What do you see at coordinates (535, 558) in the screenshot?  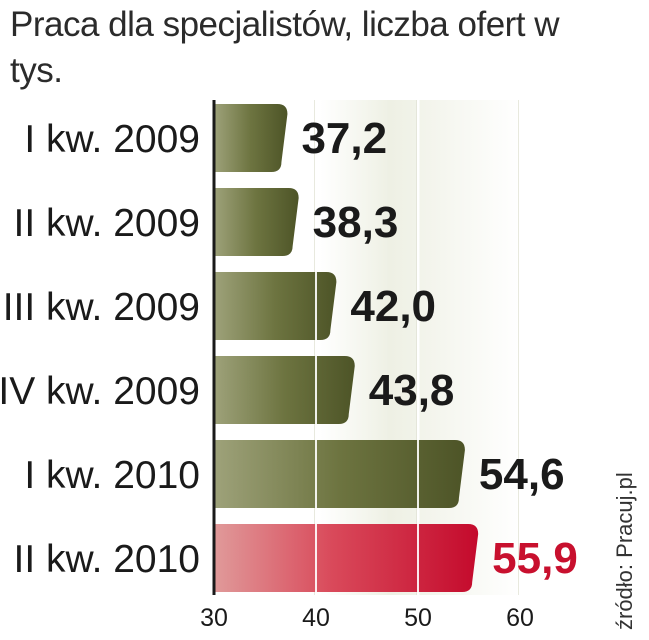 I see `data-label: 55,9` at bounding box center [535, 558].